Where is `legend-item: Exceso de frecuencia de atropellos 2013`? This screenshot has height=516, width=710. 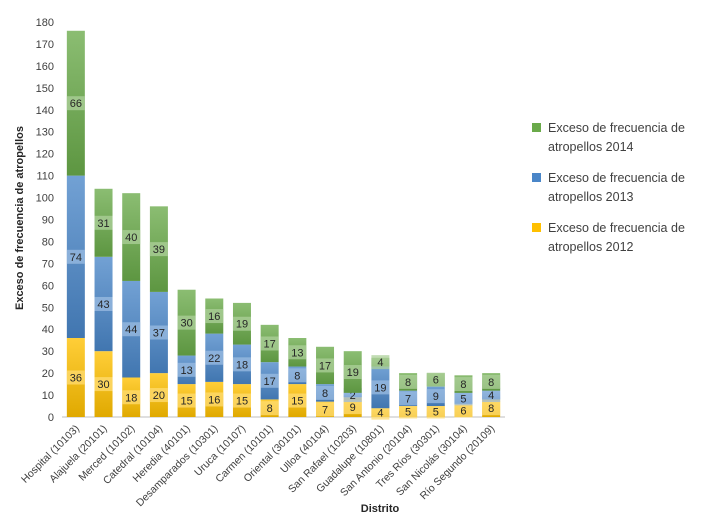 legend-item: Exceso de frecuencia de atropellos 2013 is located at coordinates (608, 187).